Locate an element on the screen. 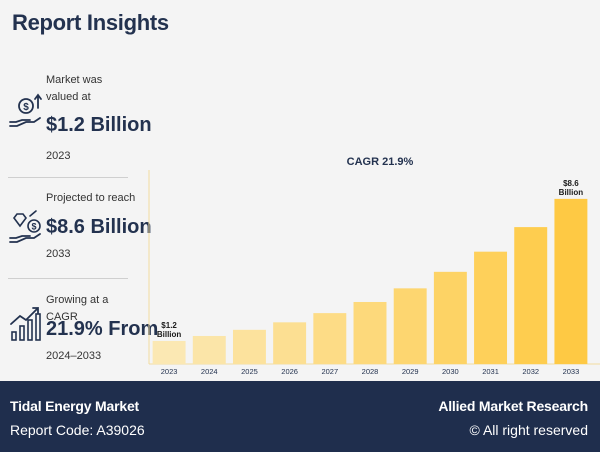 This screenshot has width=600, height=452. bar-2025 is located at coordinates (249, 346).